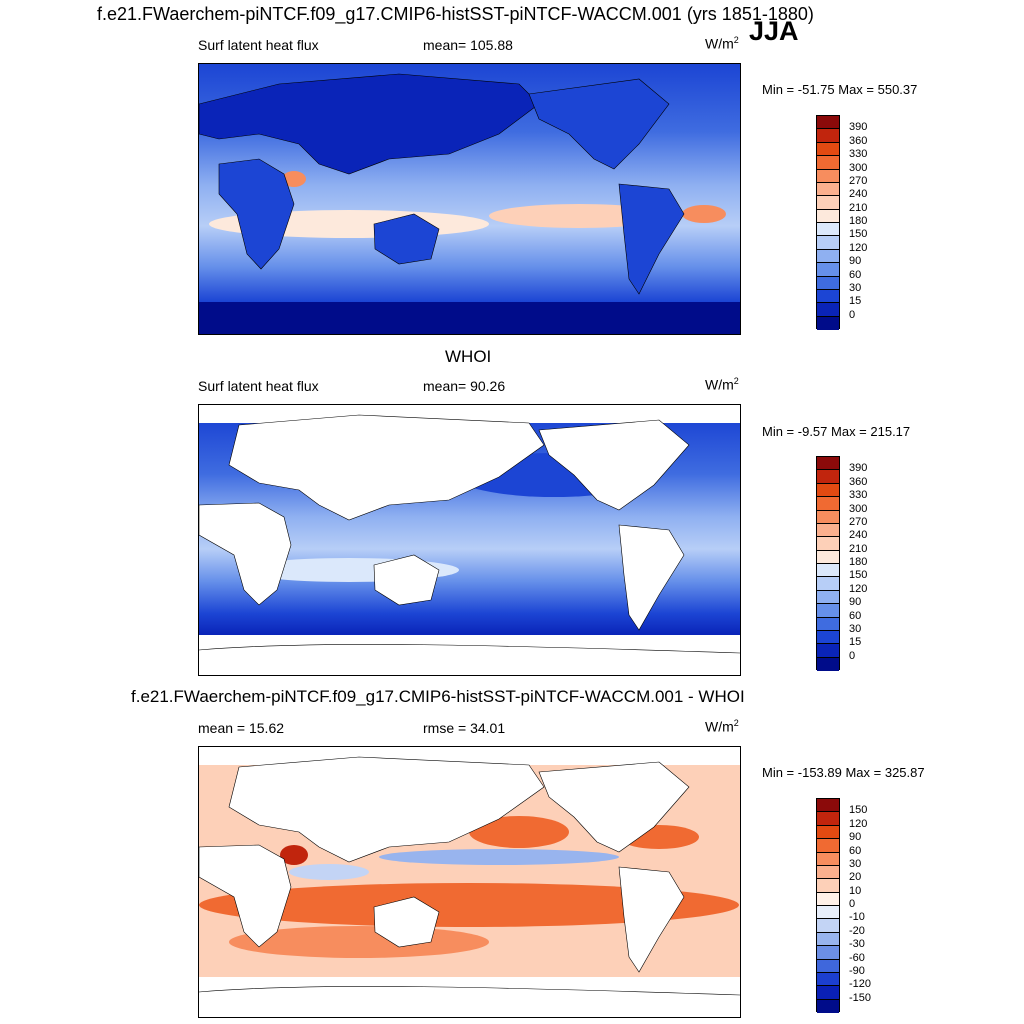  Describe the element at coordinates (704, 214) in the screenshot. I see `panel1-atlantic-high` at that location.